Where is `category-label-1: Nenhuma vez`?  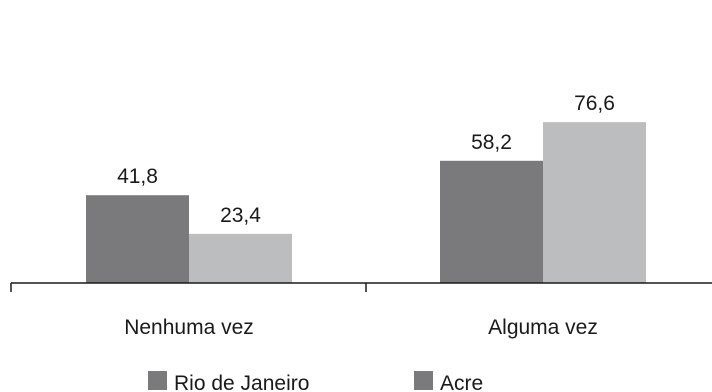
category-label-1: Nenhuma vez is located at coordinates (189, 327).